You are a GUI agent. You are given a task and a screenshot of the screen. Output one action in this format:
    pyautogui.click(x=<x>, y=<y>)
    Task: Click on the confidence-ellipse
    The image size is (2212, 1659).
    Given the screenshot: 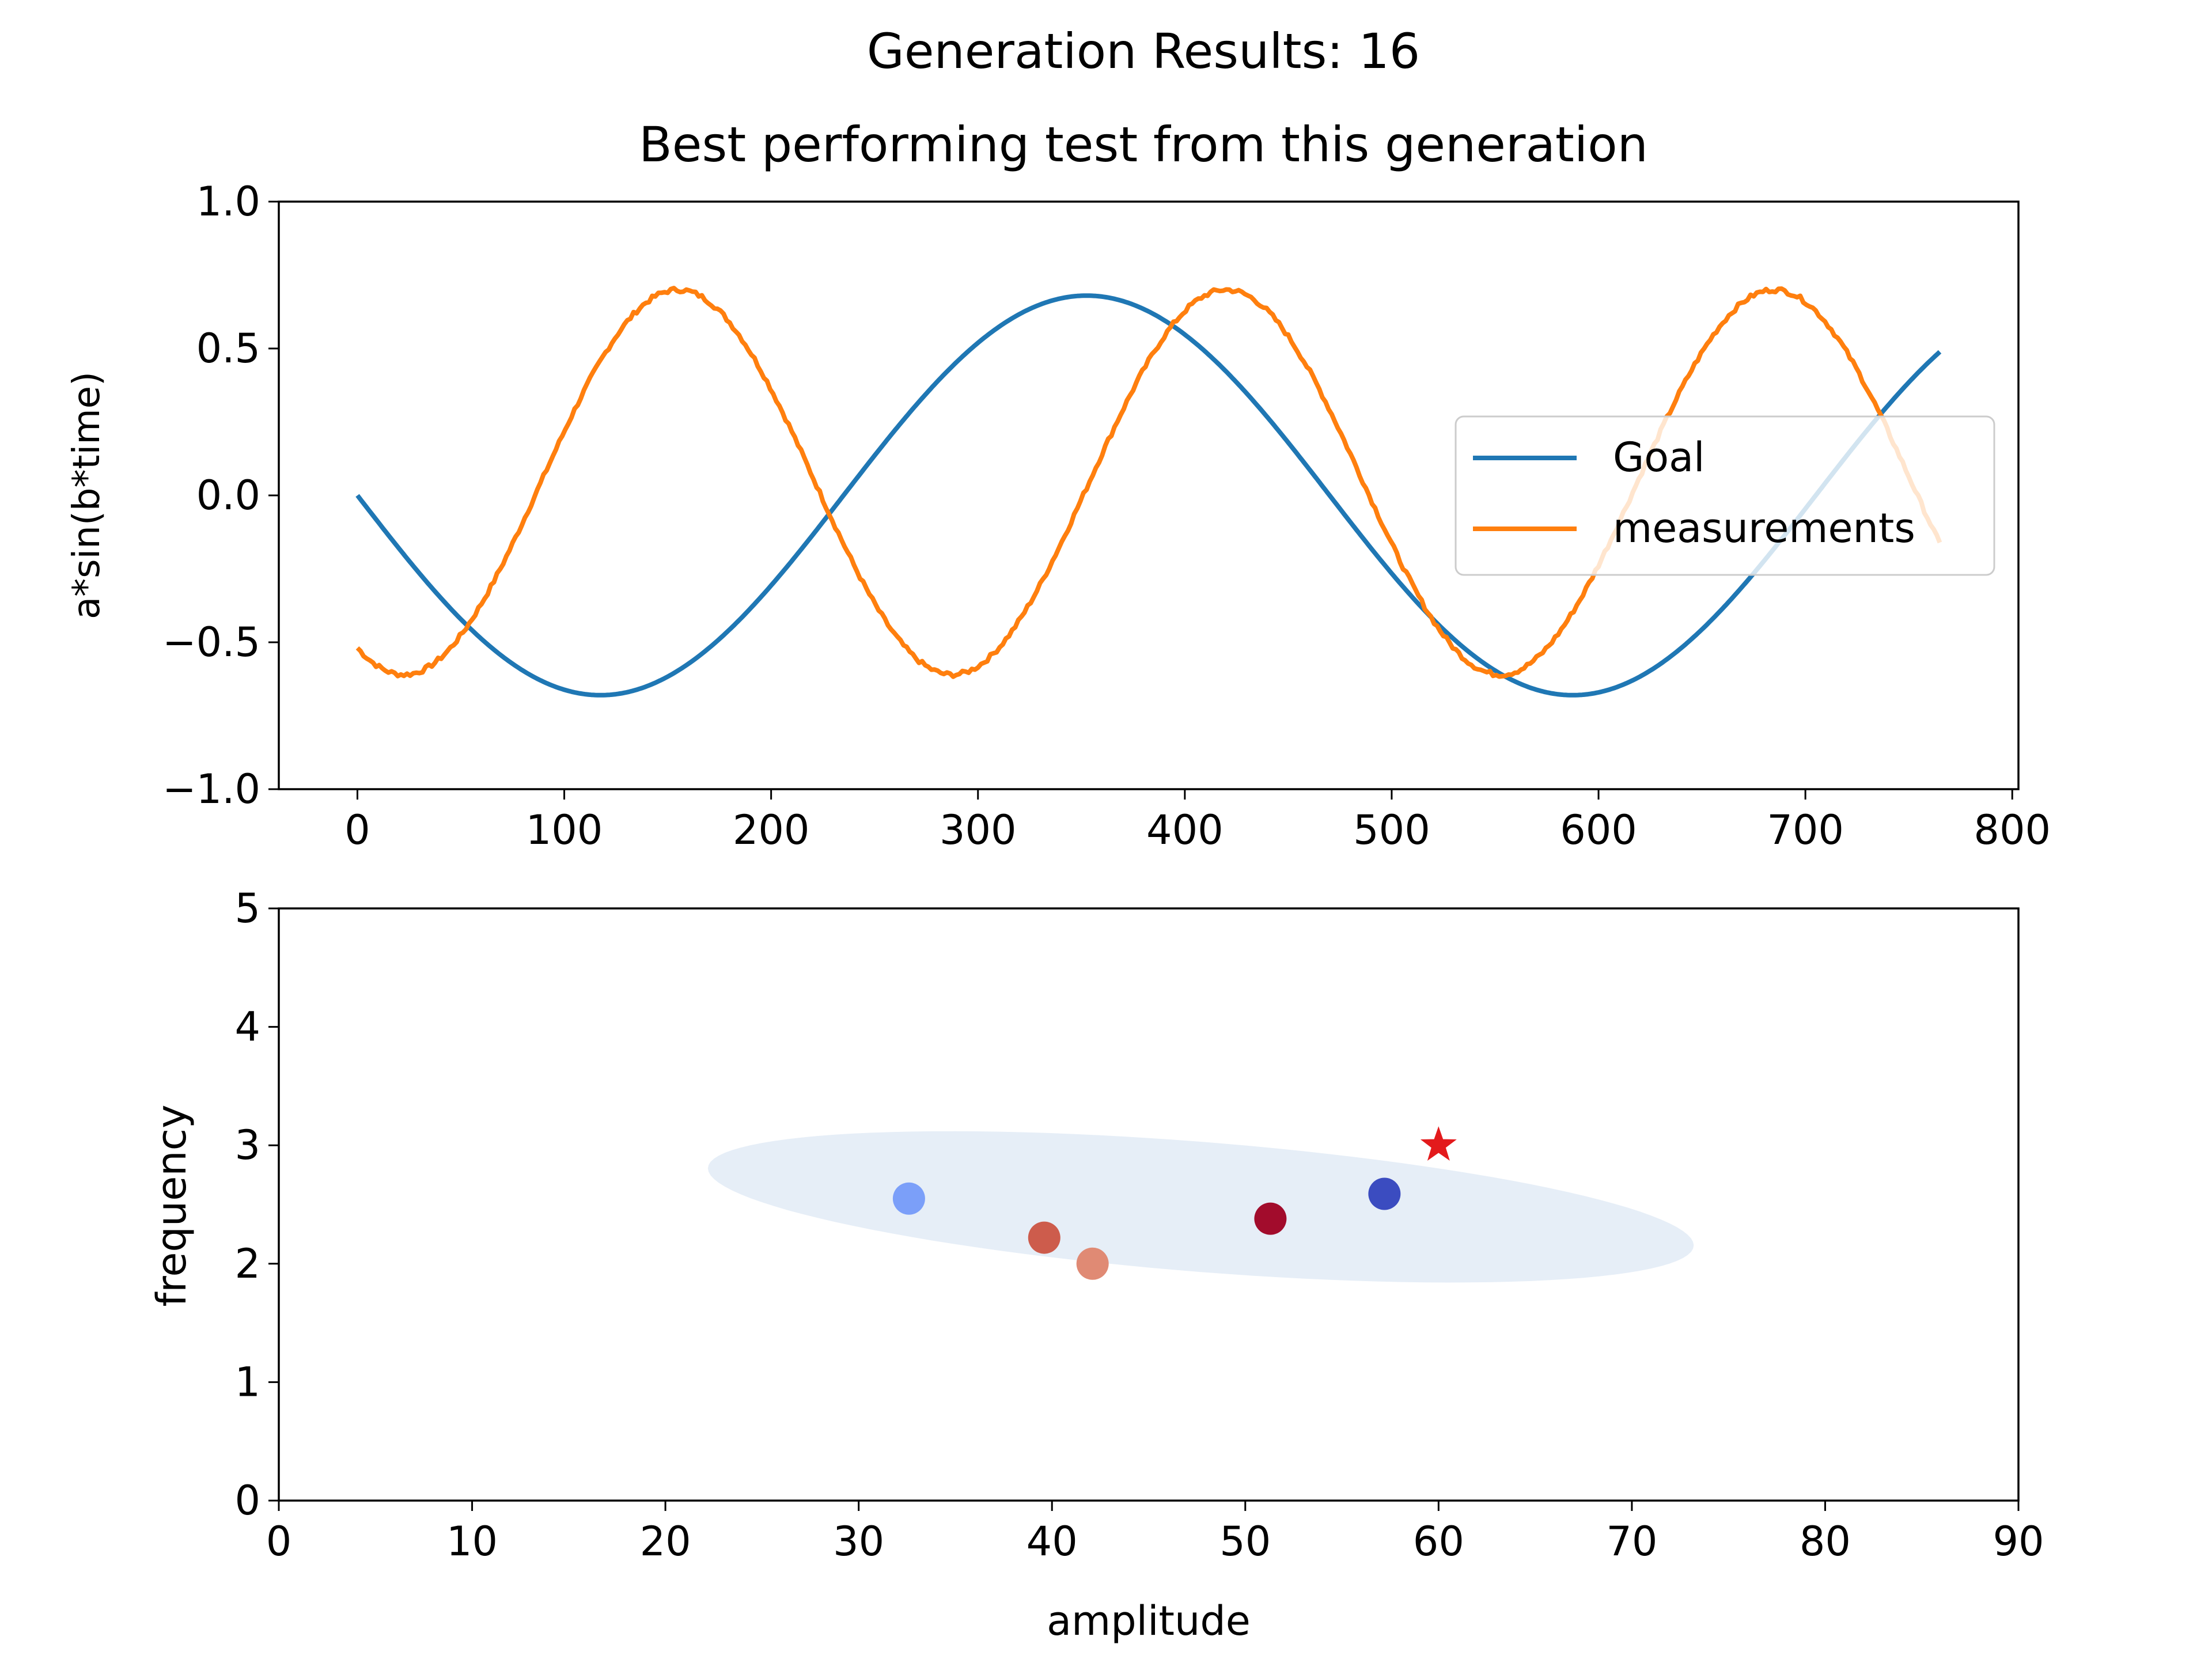 What is the action you would take?
    pyautogui.click(x=1200, y=1207)
    